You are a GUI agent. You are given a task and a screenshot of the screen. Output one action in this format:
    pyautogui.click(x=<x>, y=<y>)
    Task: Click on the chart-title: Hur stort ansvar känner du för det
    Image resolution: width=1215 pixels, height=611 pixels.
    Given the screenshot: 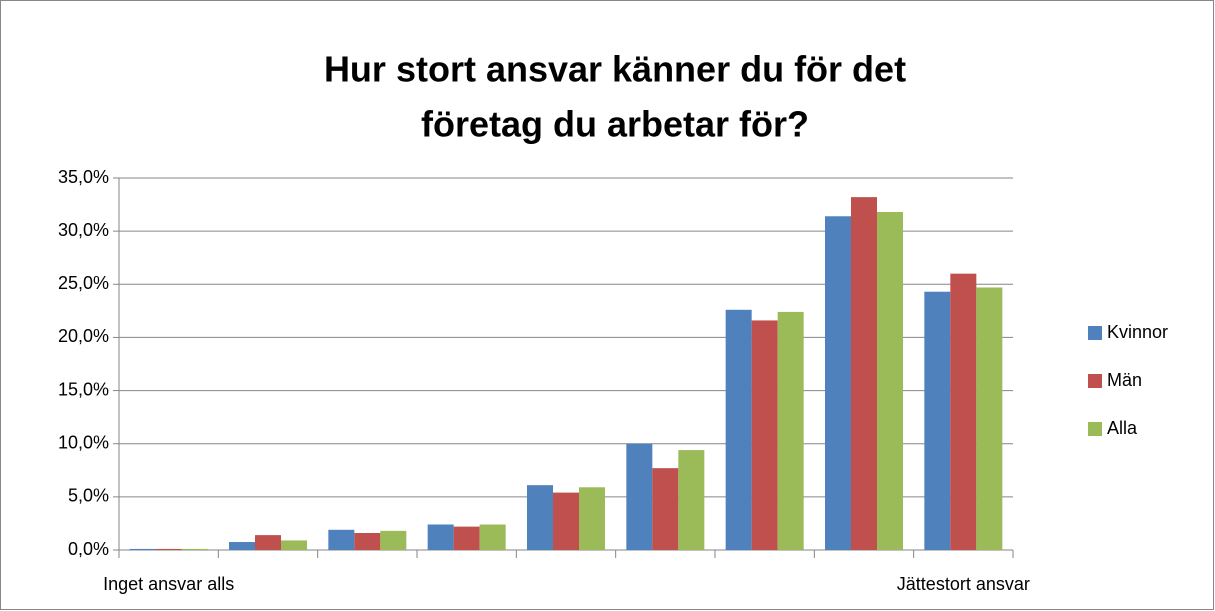 What is the action you would take?
    pyautogui.click(x=615, y=69)
    